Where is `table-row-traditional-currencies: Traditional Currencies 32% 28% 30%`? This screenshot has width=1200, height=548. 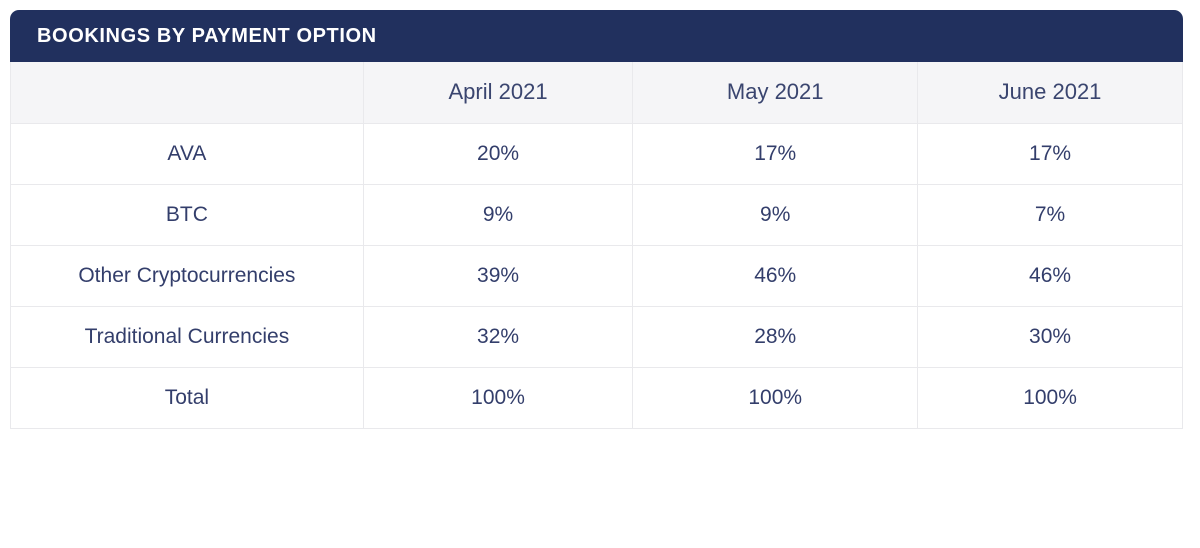 table-row-traditional-currencies: Traditional Currencies 32% 28% 30% is located at coordinates (596, 336).